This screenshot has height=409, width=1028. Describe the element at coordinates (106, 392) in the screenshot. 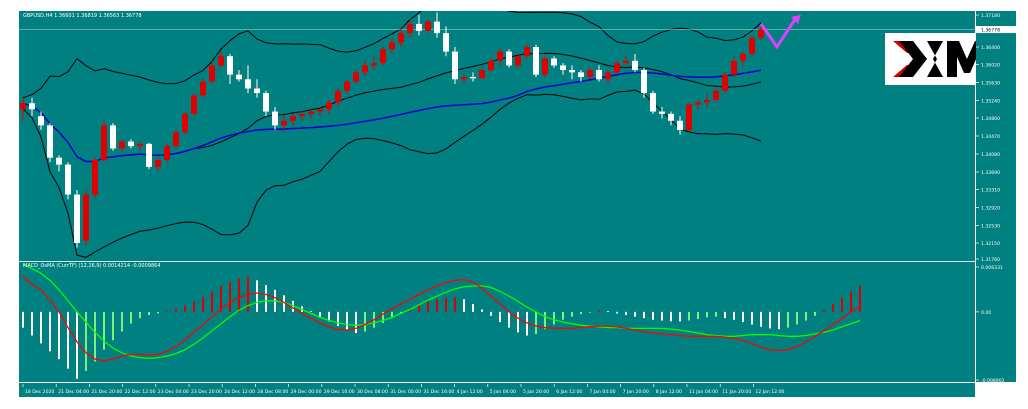

I see `time-tick-label: 21 Dec 20:00` at that location.